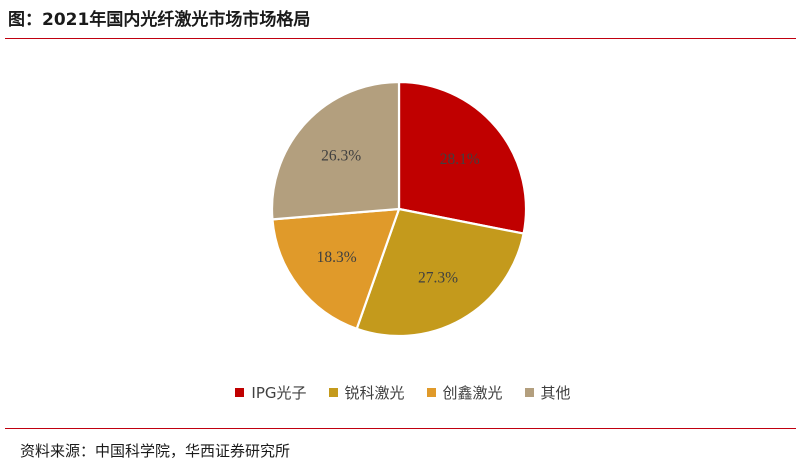  Describe the element at coordinates (279, 393) in the screenshot. I see `legend-label: IPG光子` at that location.